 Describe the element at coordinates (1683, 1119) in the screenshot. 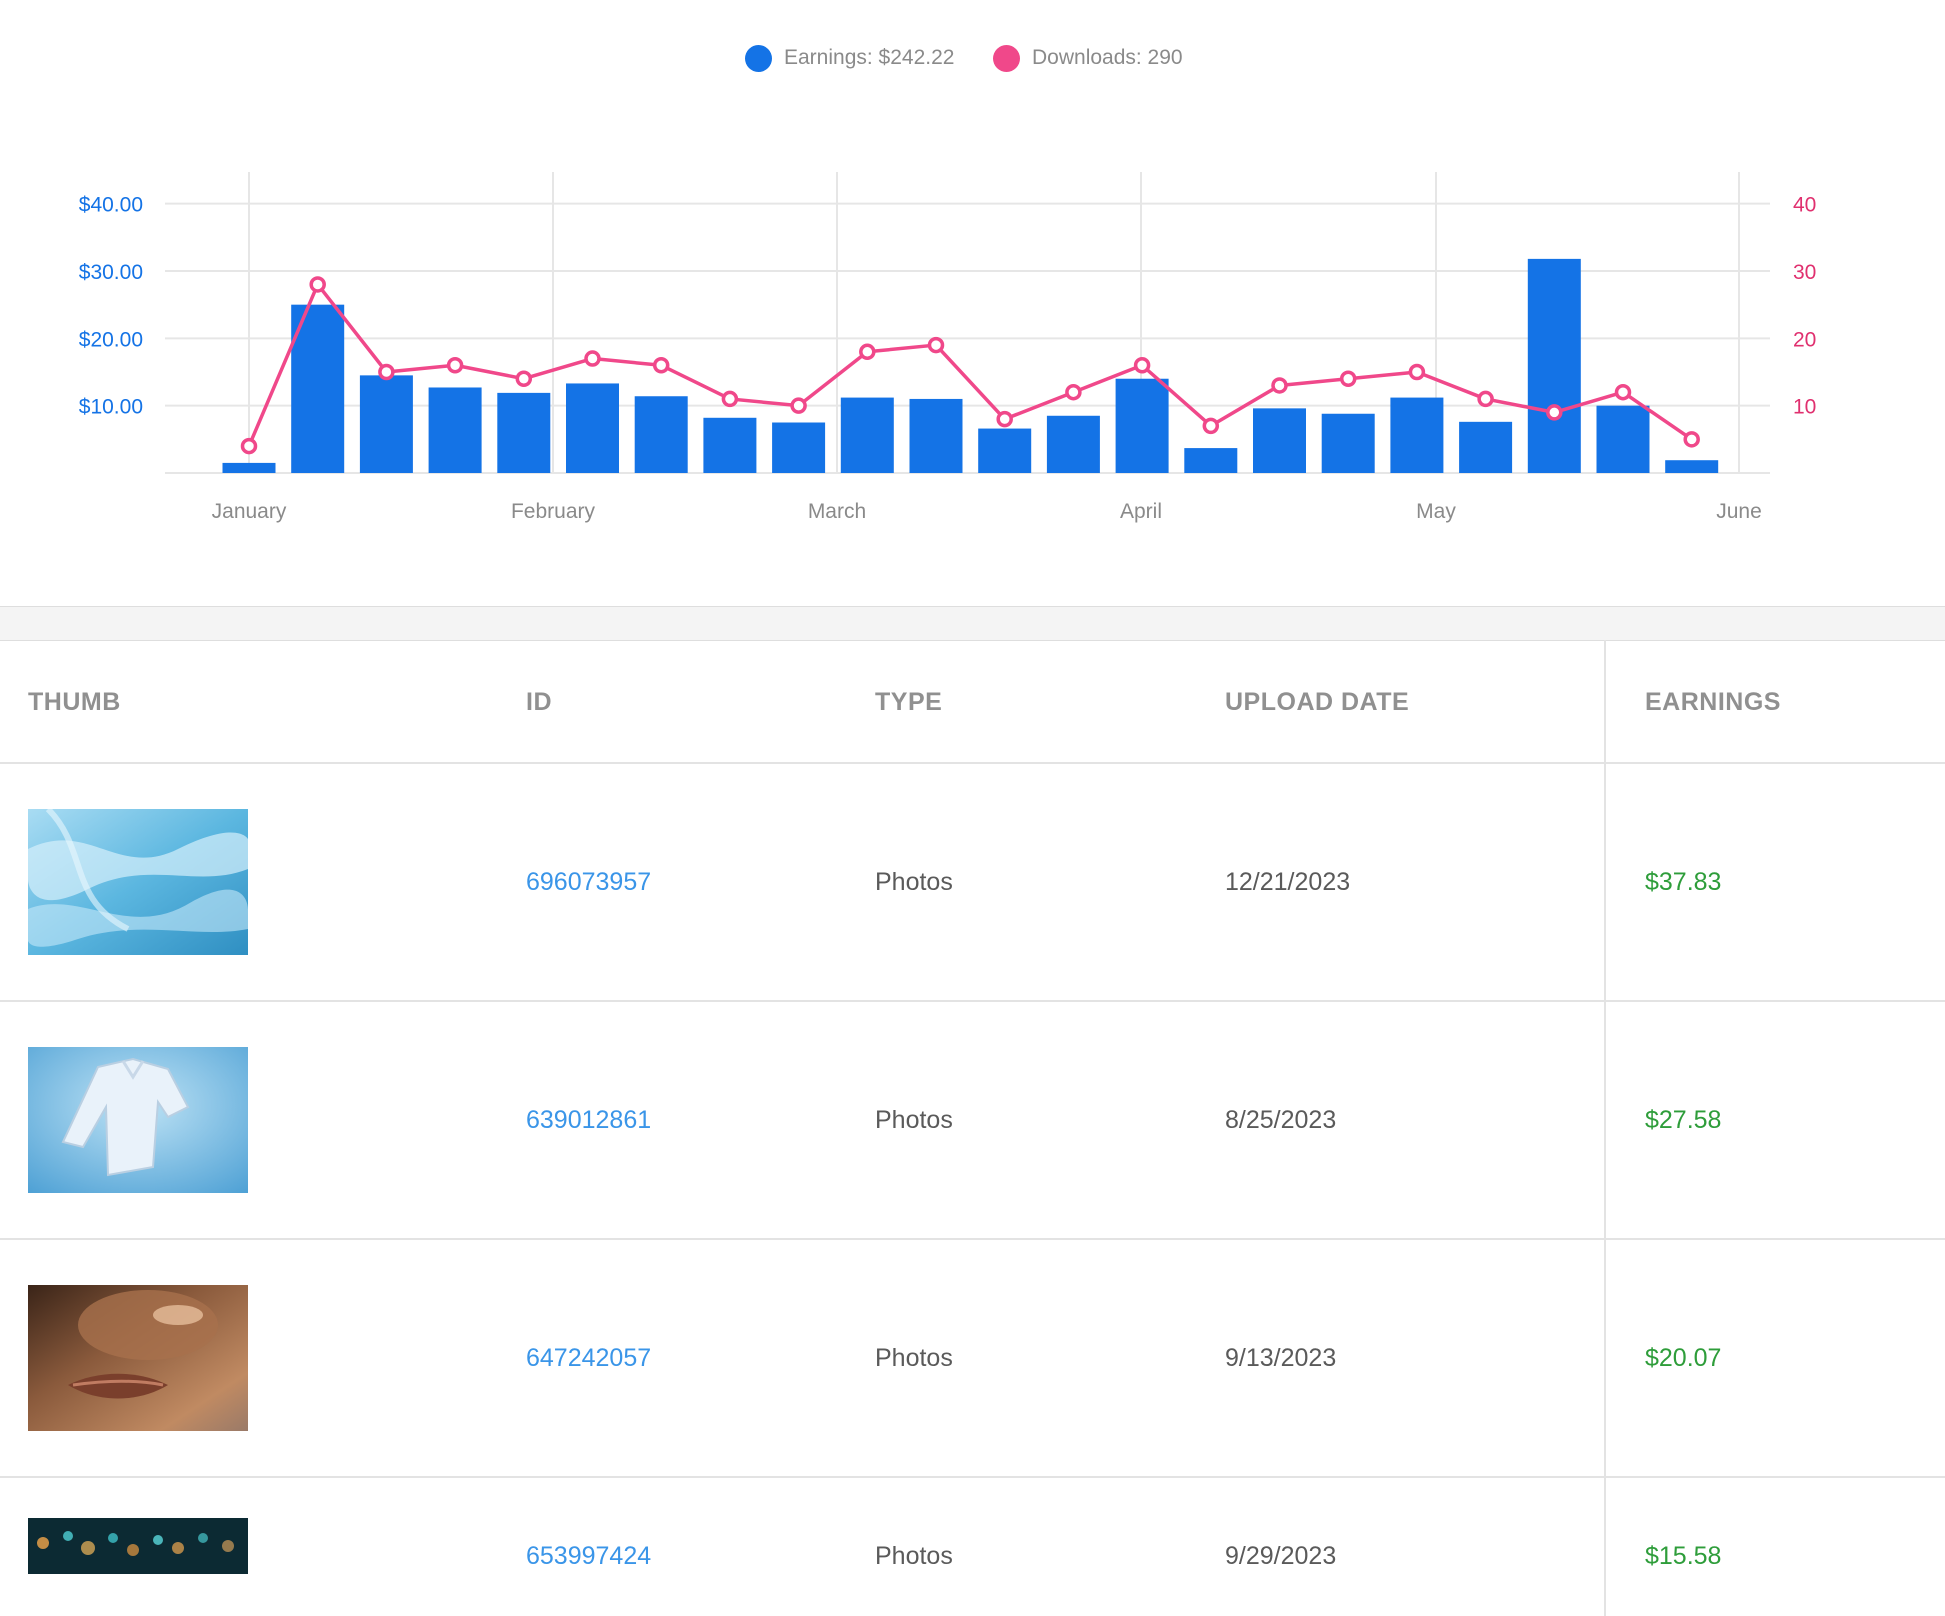

I see `earnings-value: $27.58` at that location.